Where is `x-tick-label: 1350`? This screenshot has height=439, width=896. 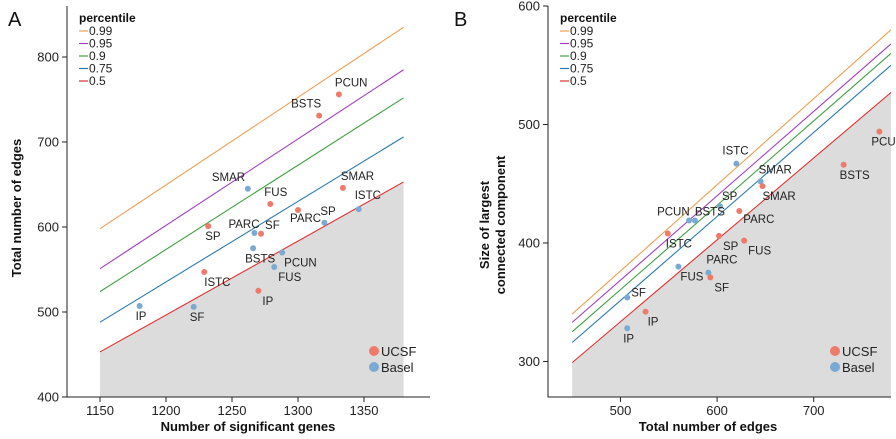
x-tick-label: 1350 is located at coordinates (364, 410).